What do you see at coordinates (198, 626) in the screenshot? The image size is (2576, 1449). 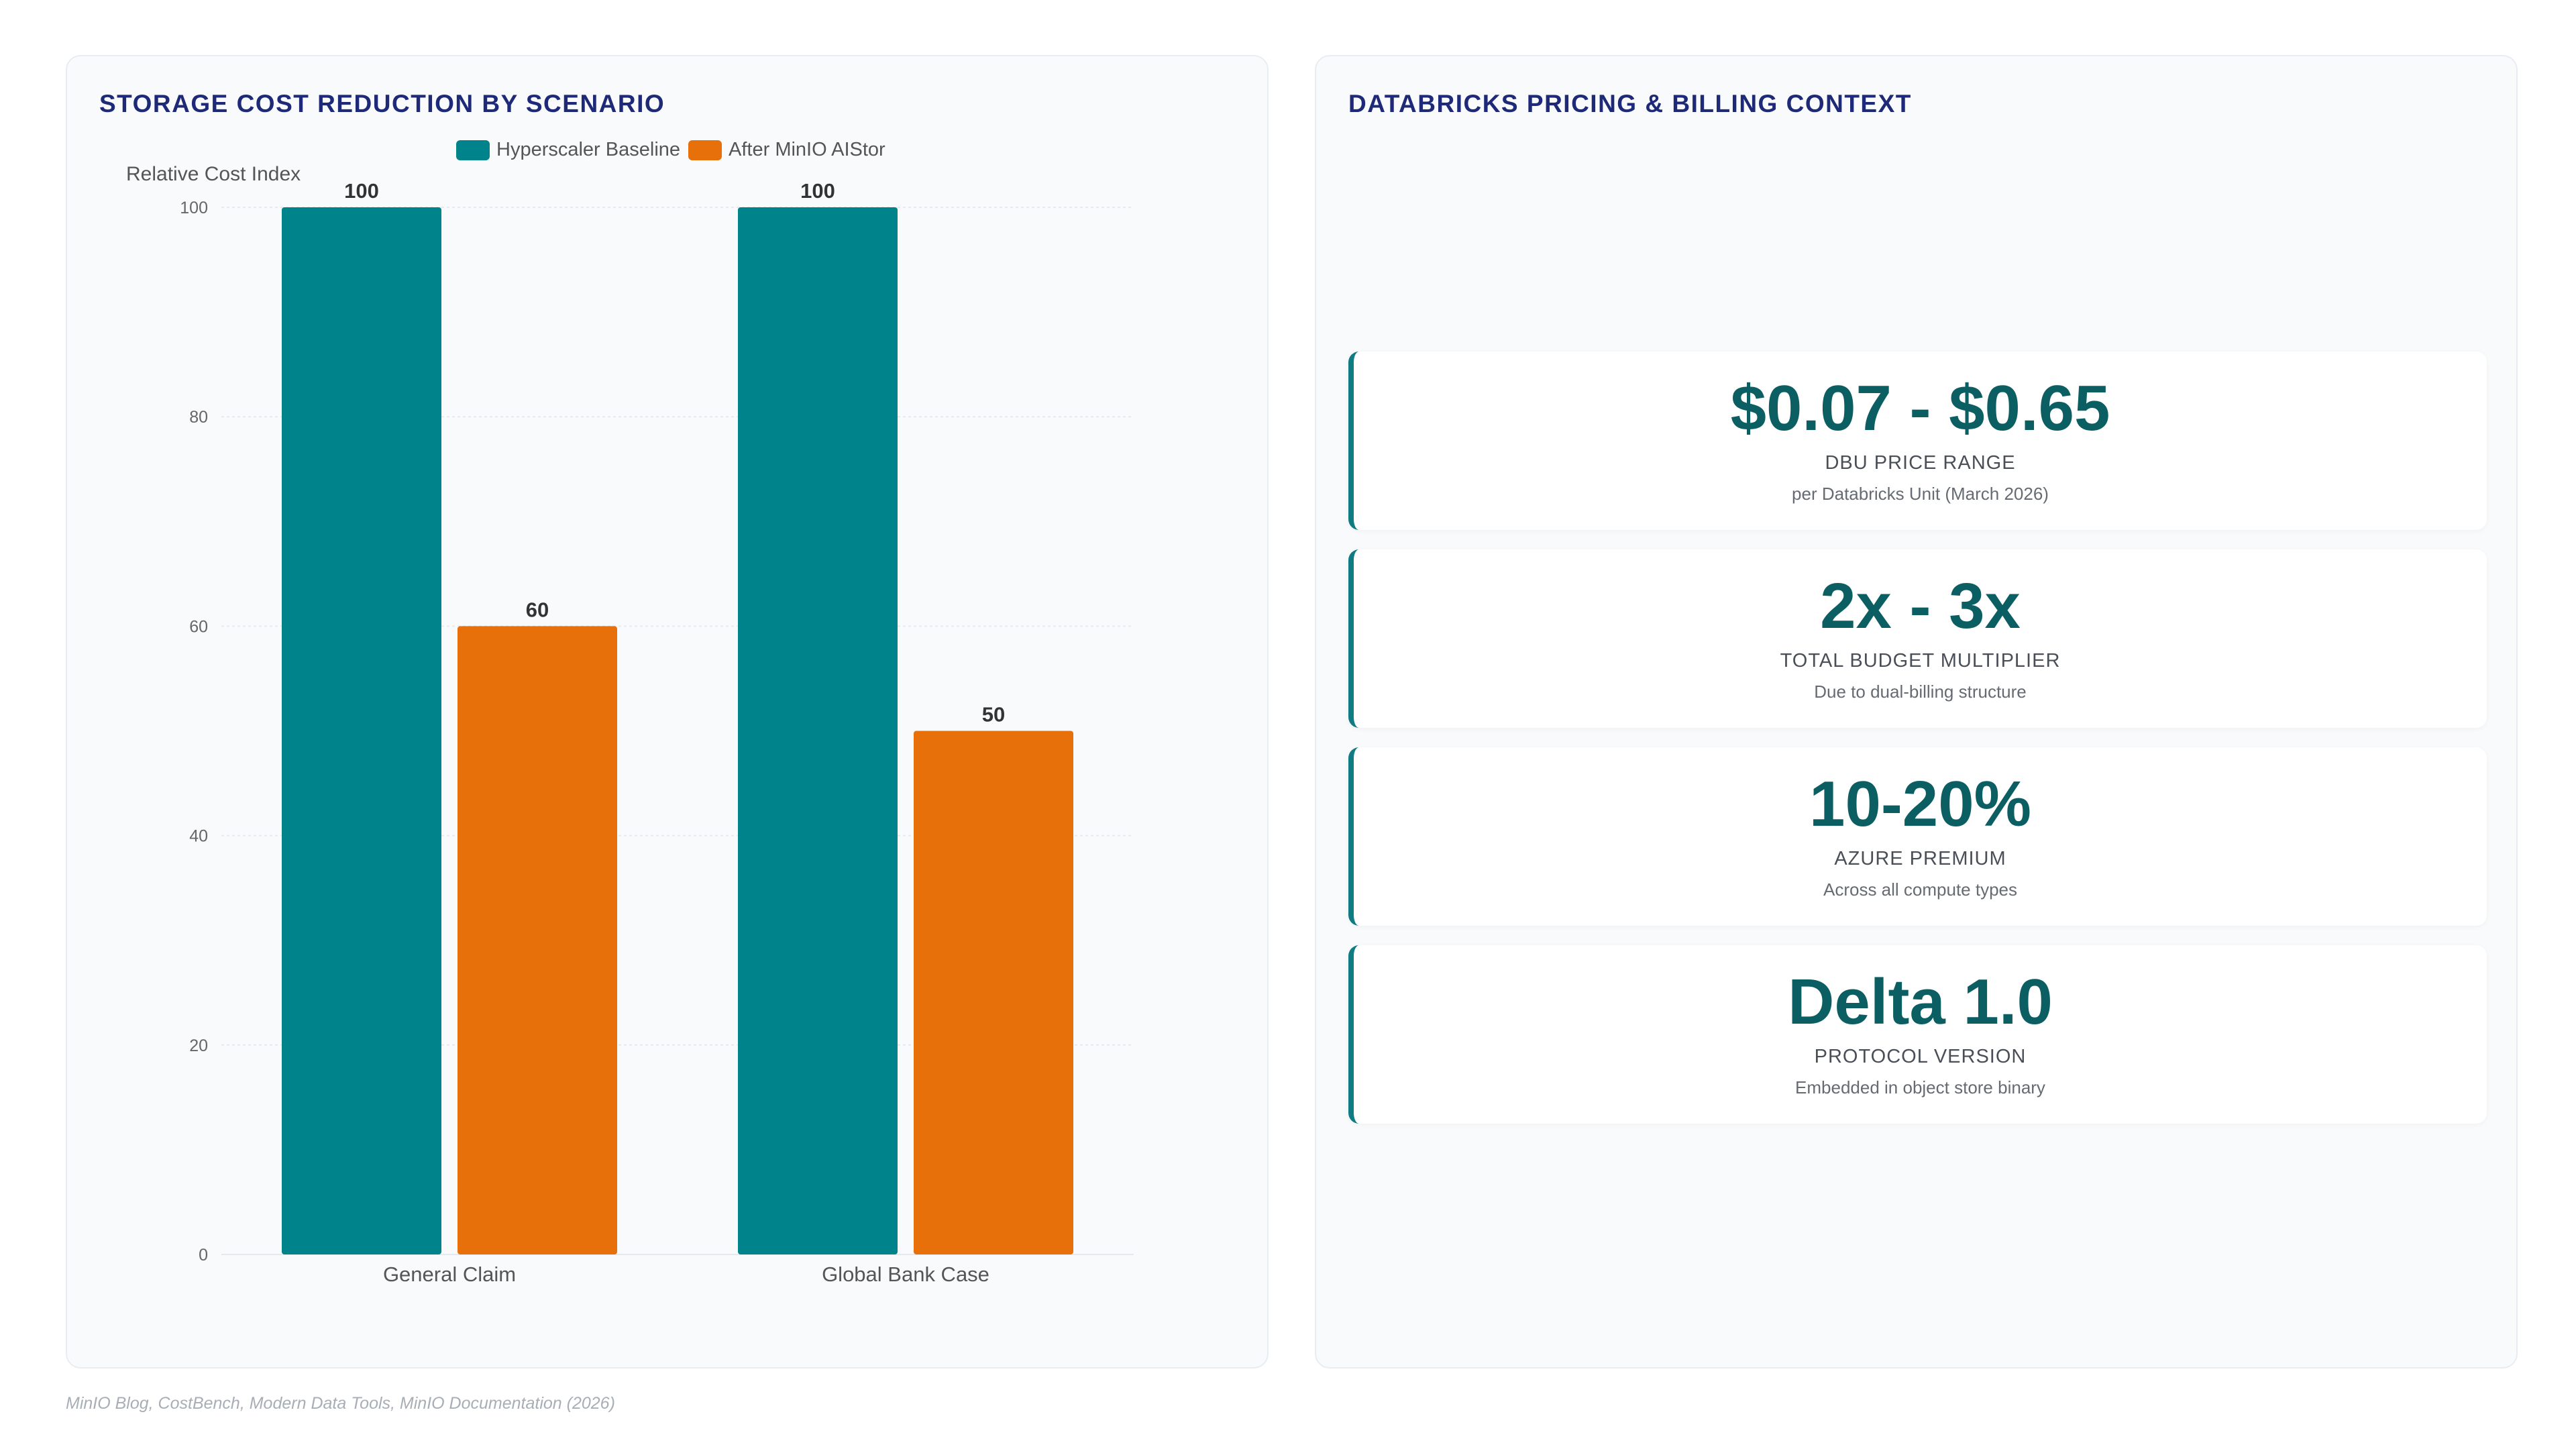 I see `y-tick-label: 60` at bounding box center [198, 626].